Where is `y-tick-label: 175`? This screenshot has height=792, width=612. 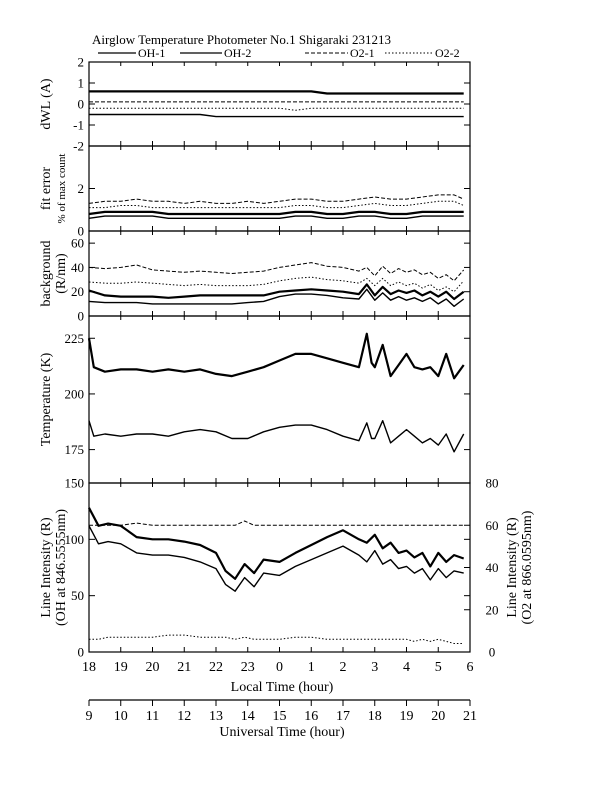 y-tick-label: 175 is located at coordinates (75, 449).